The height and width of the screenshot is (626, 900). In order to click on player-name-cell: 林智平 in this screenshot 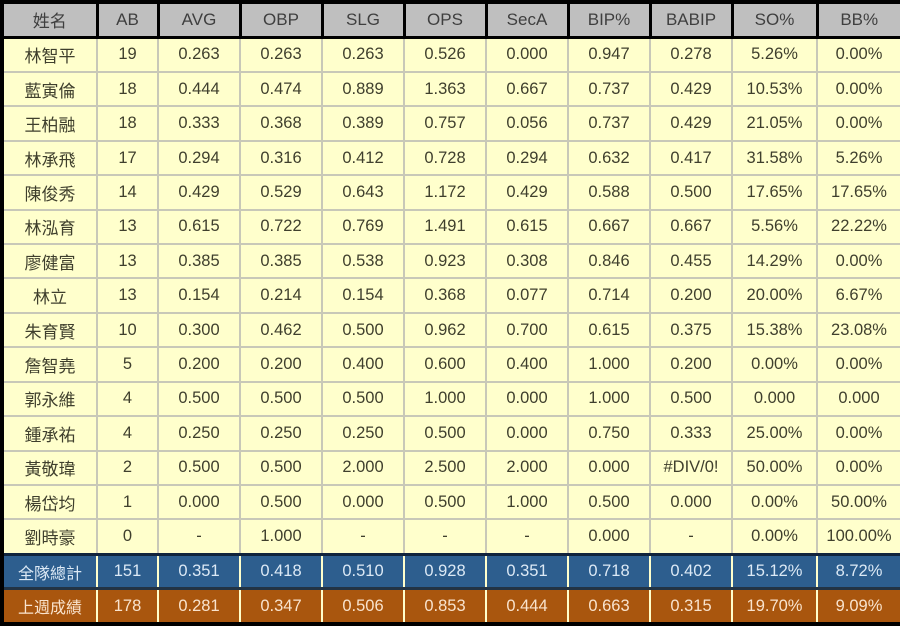, I will do `click(49, 54)`.